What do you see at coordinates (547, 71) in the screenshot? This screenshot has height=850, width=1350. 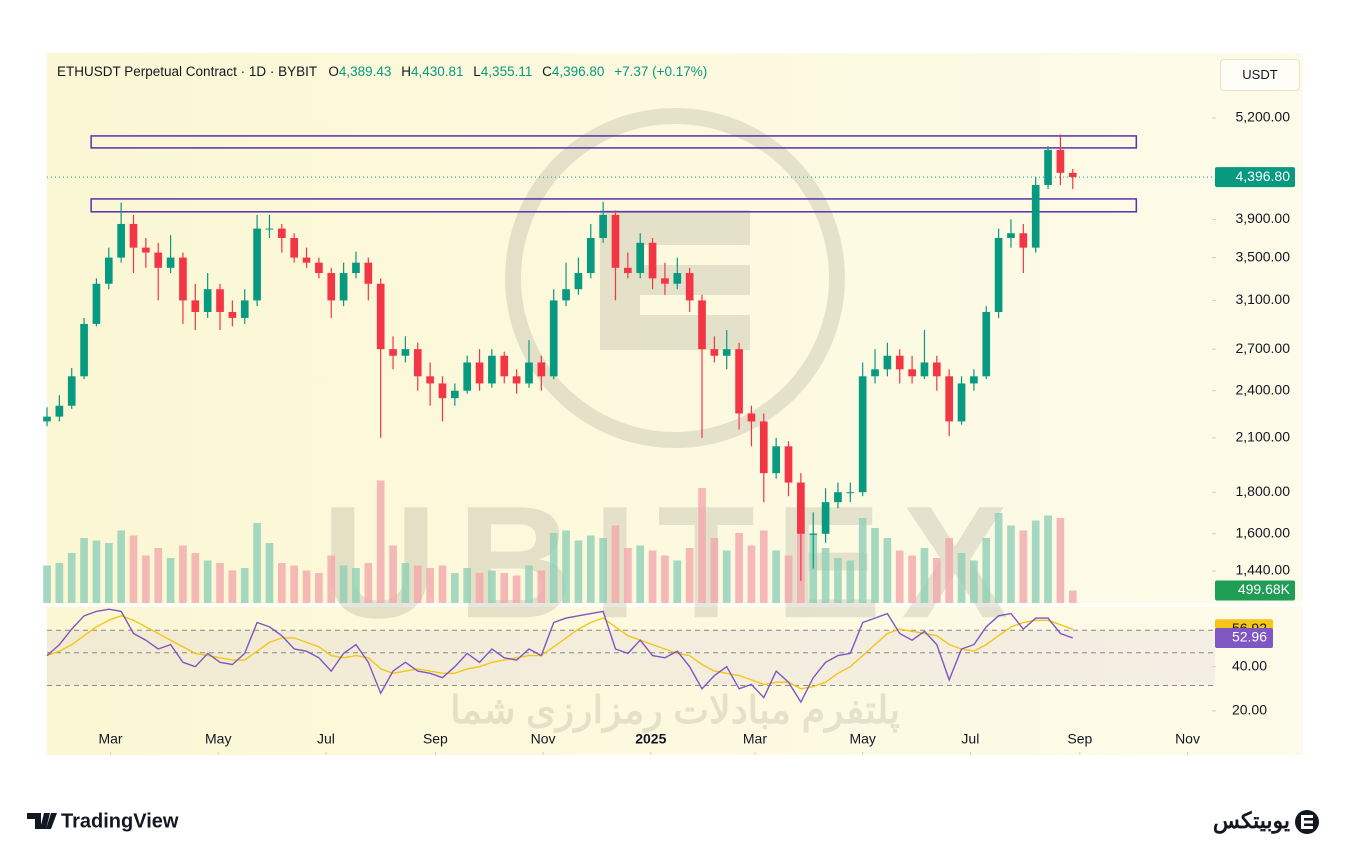 I see `legend-key: C` at bounding box center [547, 71].